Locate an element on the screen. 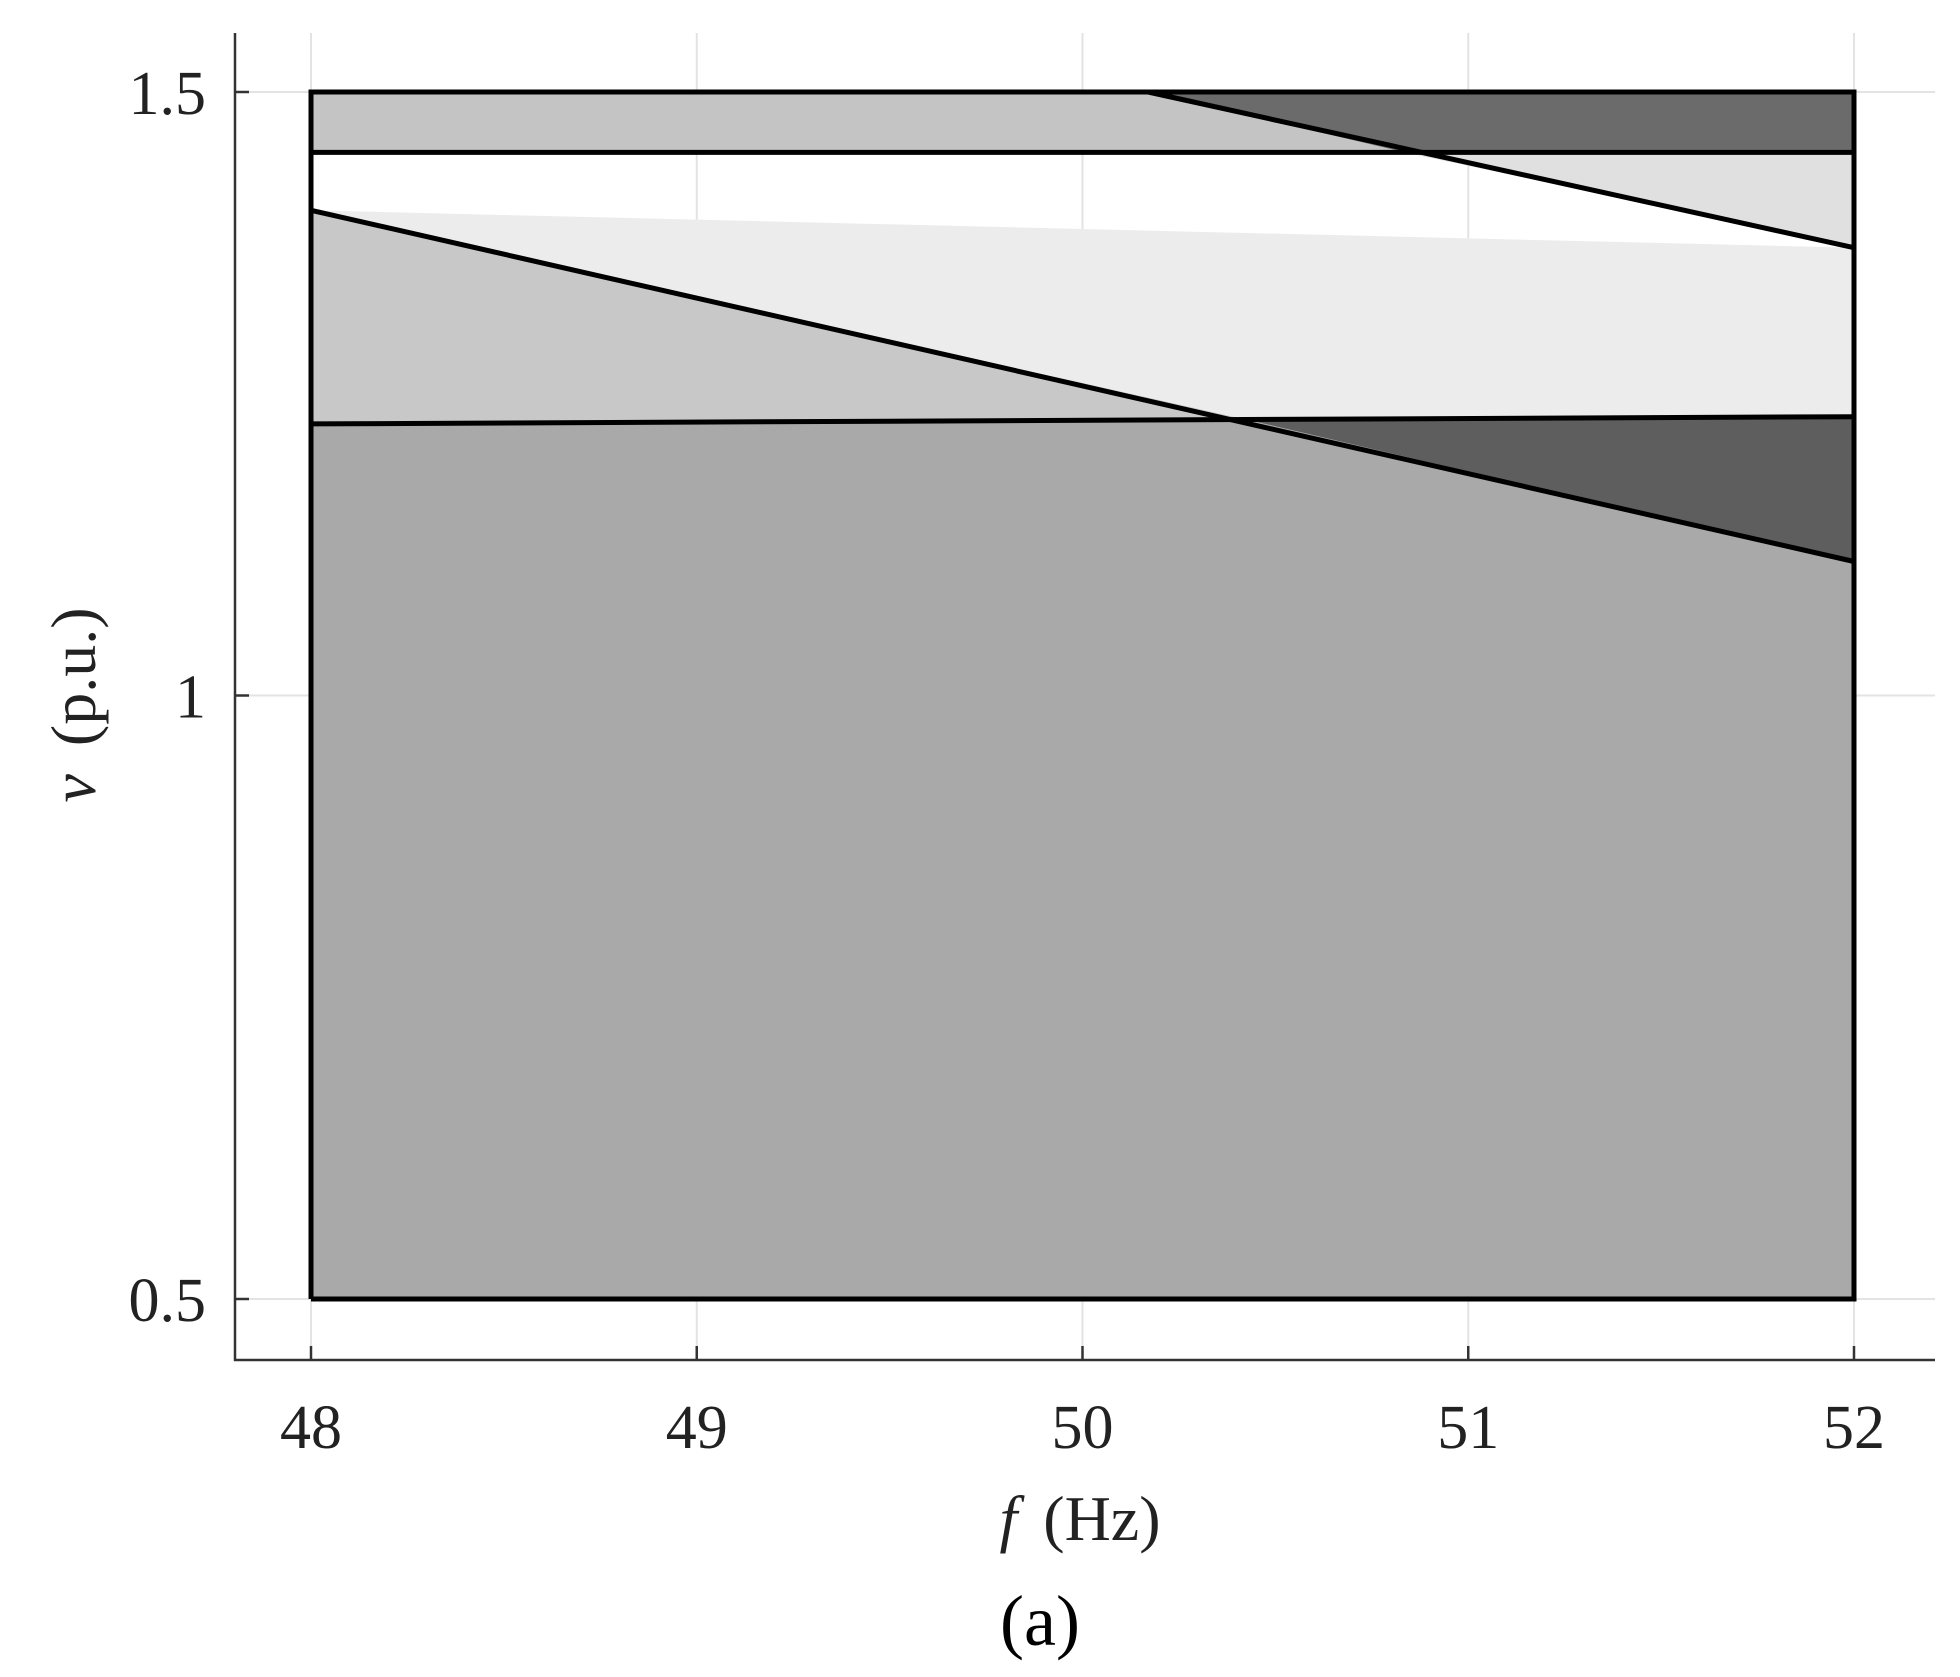 The height and width of the screenshot is (1677, 1960). y-axis-symbol: v is located at coordinates (73, 788).